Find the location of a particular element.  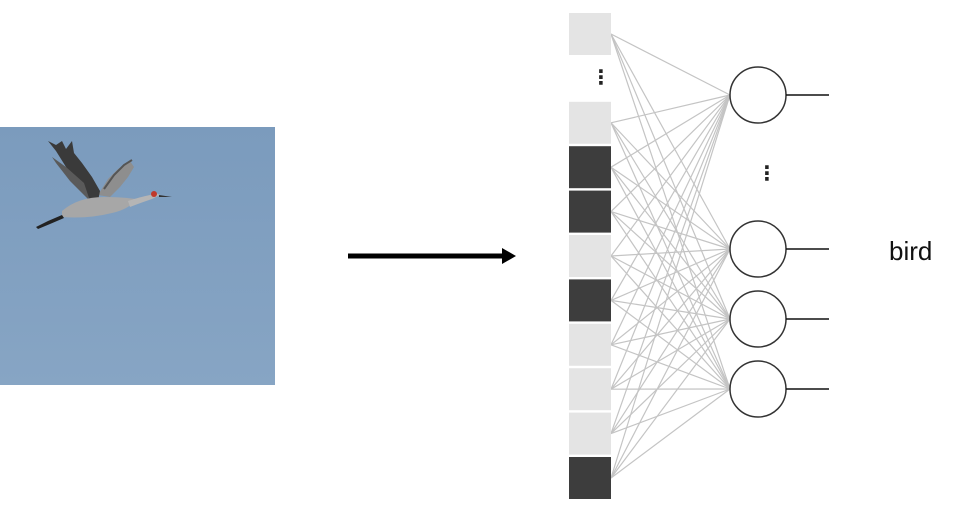

crane-photo is located at coordinates (137, 256).